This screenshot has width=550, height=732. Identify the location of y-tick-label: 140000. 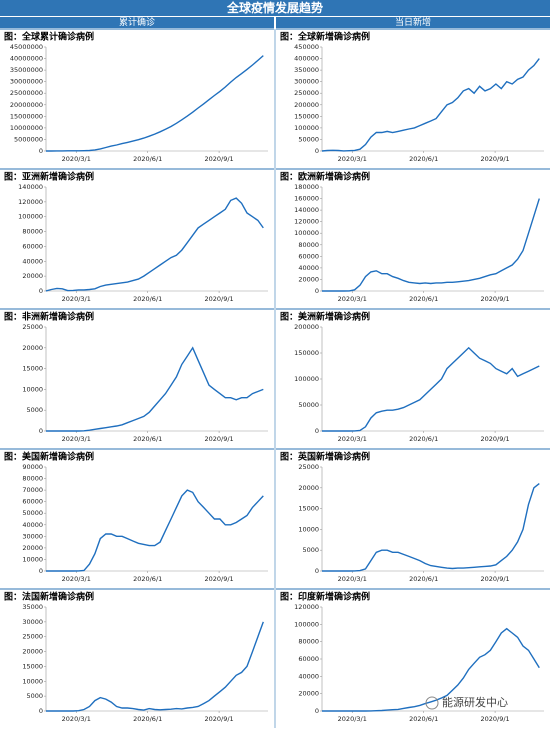
(30, 187).